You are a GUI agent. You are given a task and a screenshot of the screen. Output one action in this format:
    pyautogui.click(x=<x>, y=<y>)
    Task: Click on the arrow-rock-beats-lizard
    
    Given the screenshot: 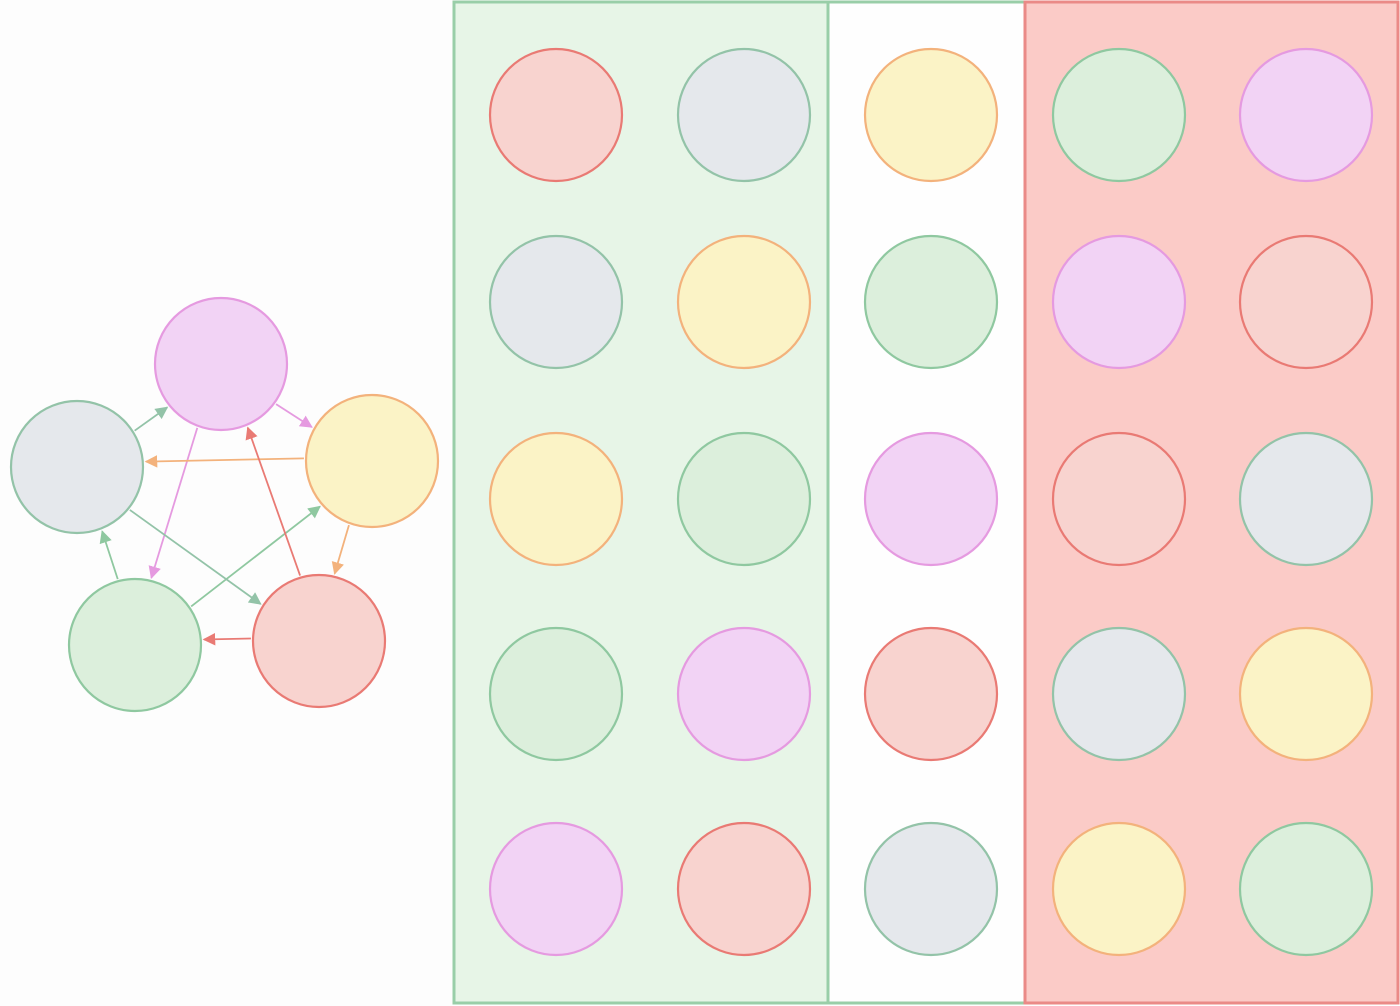 What is the action you would take?
    pyautogui.click(x=226, y=639)
    